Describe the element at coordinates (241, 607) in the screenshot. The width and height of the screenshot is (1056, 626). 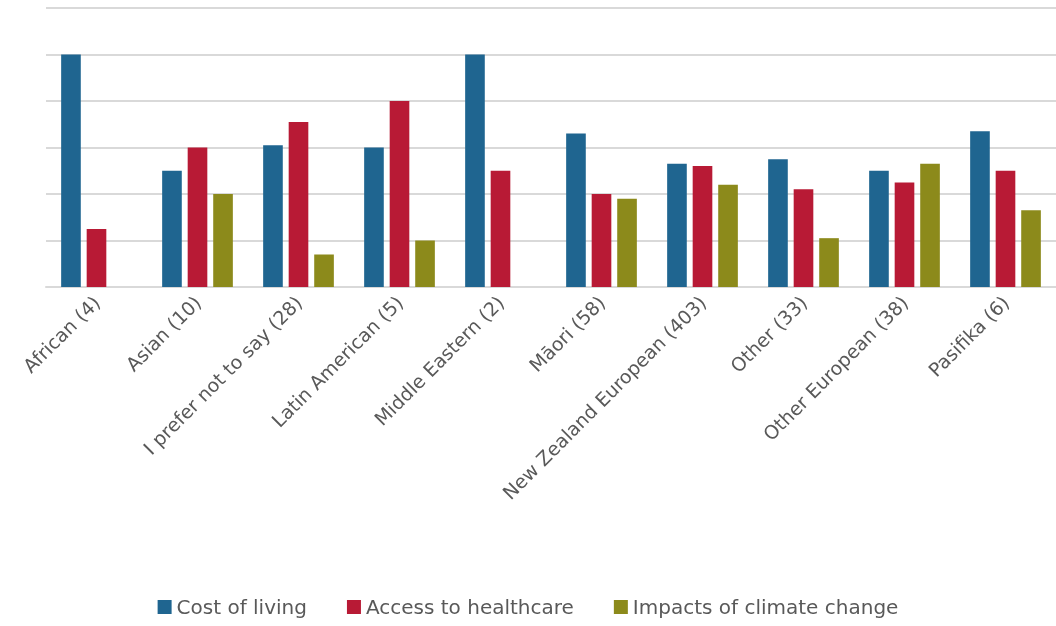
I see `legend-label: Cost of living` at that location.